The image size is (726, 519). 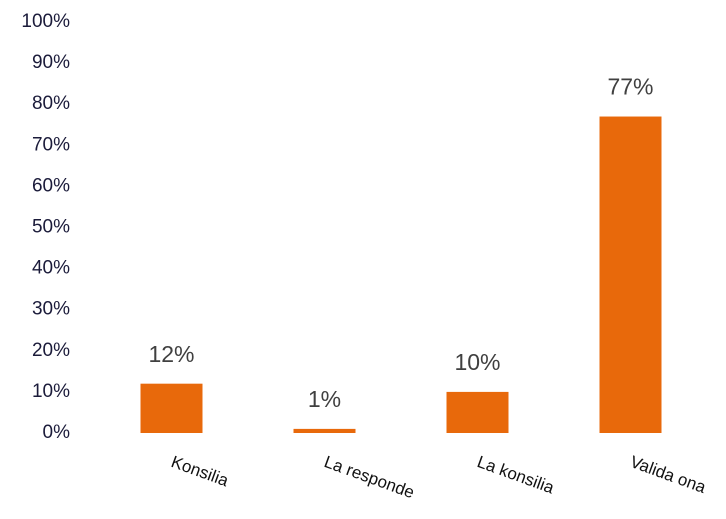 What do you see at coordinates (477, 362) in the screenshot?
I see `value-label: 10%` at bounding box center [477, 362].